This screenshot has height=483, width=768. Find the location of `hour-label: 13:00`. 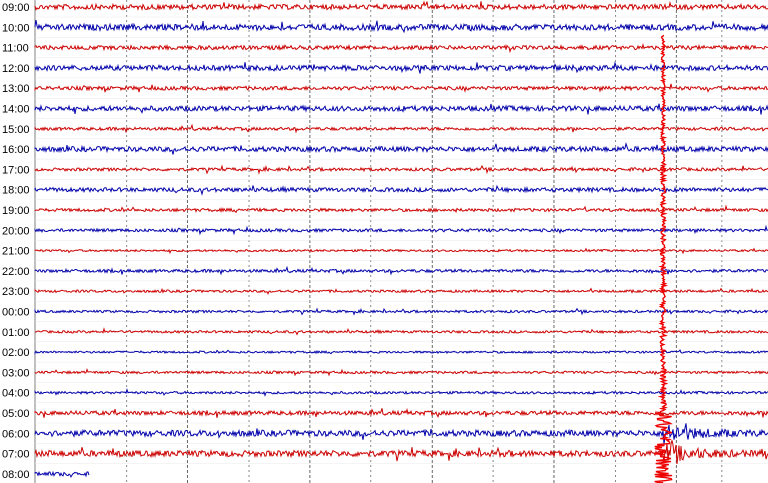

hour-label: 13:00 is located at coordinates (16, 89).